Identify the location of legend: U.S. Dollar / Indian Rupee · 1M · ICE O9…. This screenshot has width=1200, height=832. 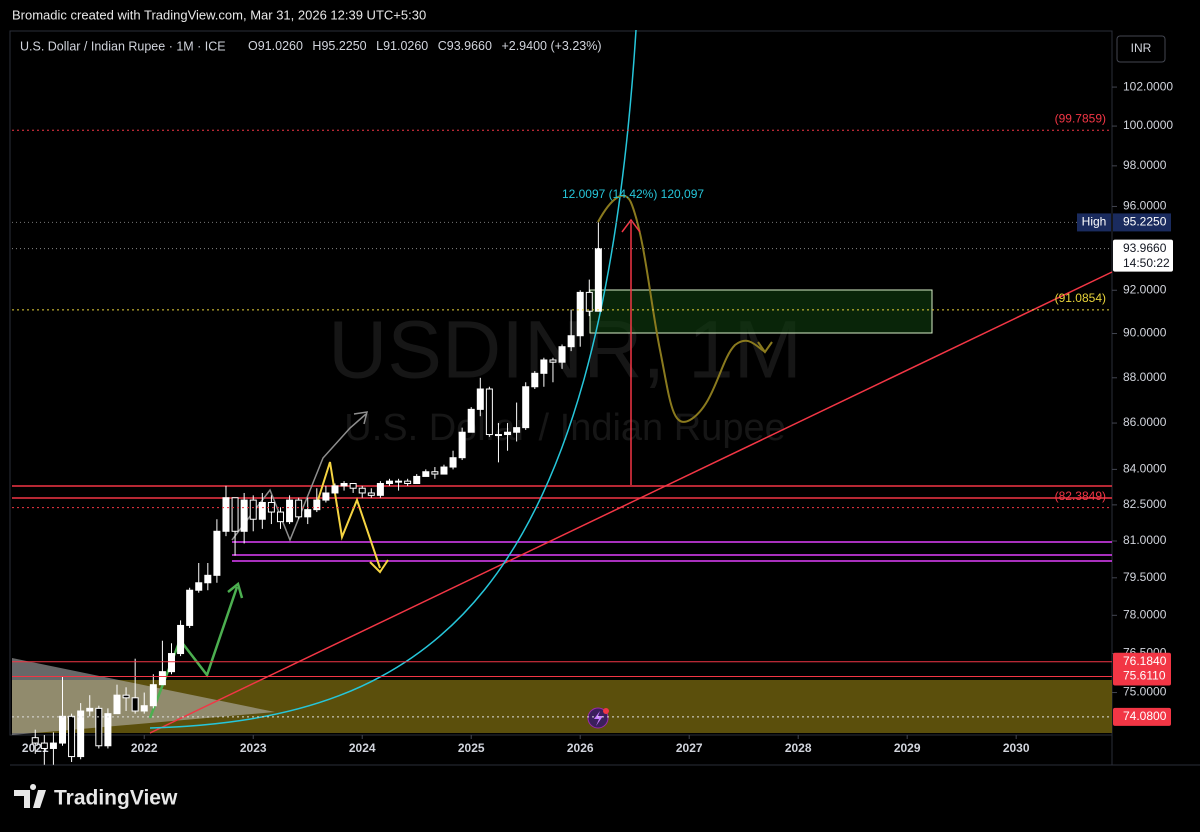
(311, 46).